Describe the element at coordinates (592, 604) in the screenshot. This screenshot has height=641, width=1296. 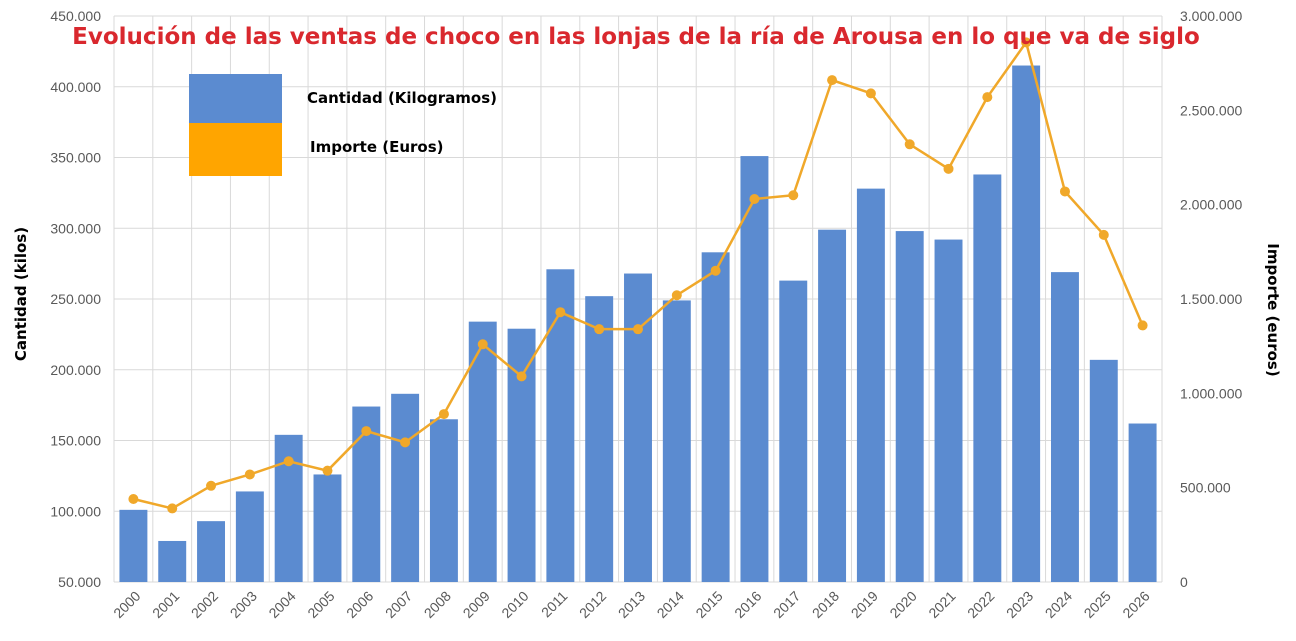
I see `x-tick-label: 2012` at that location.